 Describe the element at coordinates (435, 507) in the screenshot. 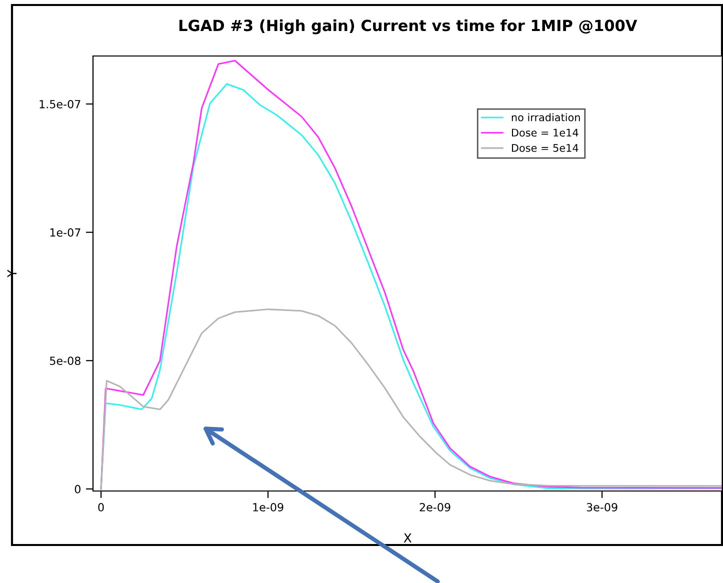

I see `x-tick-label: 2e-09` at that location.